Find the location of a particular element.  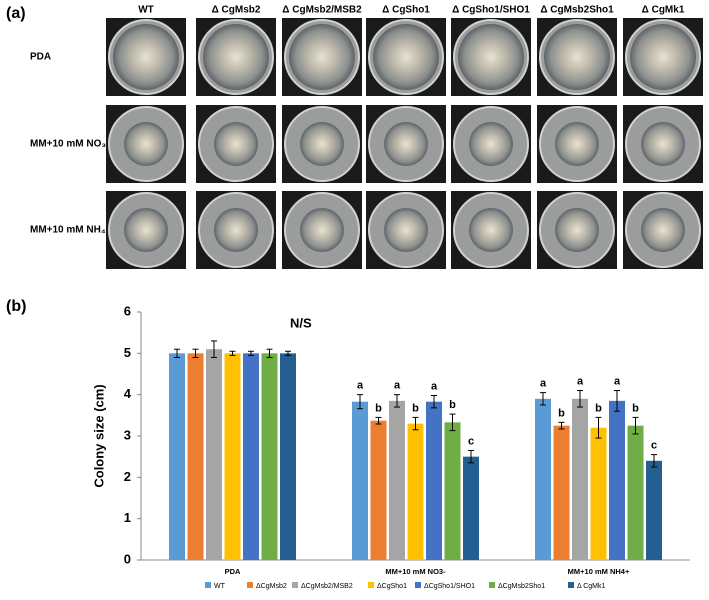

legend-label: Δ CgMk1 is located at coordinates (591, 586).